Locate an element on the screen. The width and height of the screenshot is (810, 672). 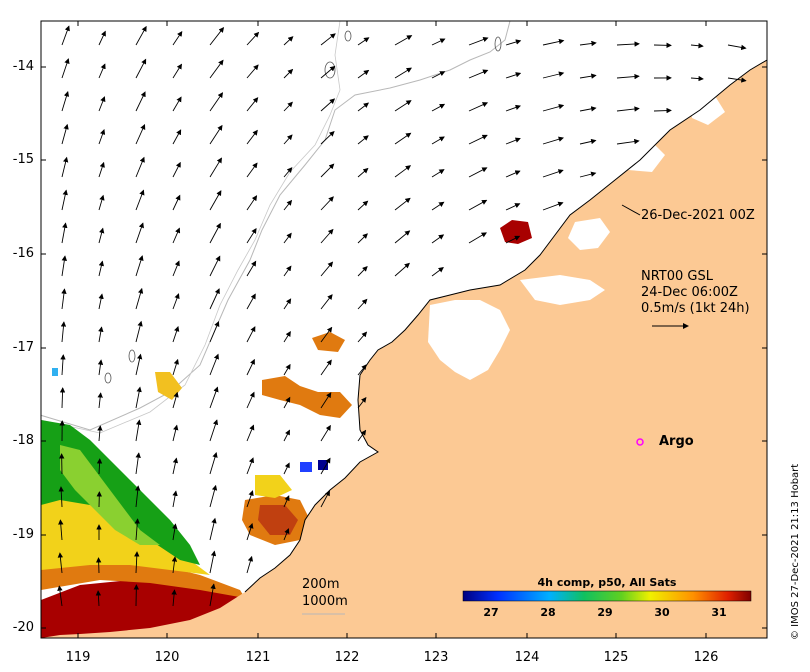
current-product-label: NRT00 GSL is located at coordinates (677, 276).